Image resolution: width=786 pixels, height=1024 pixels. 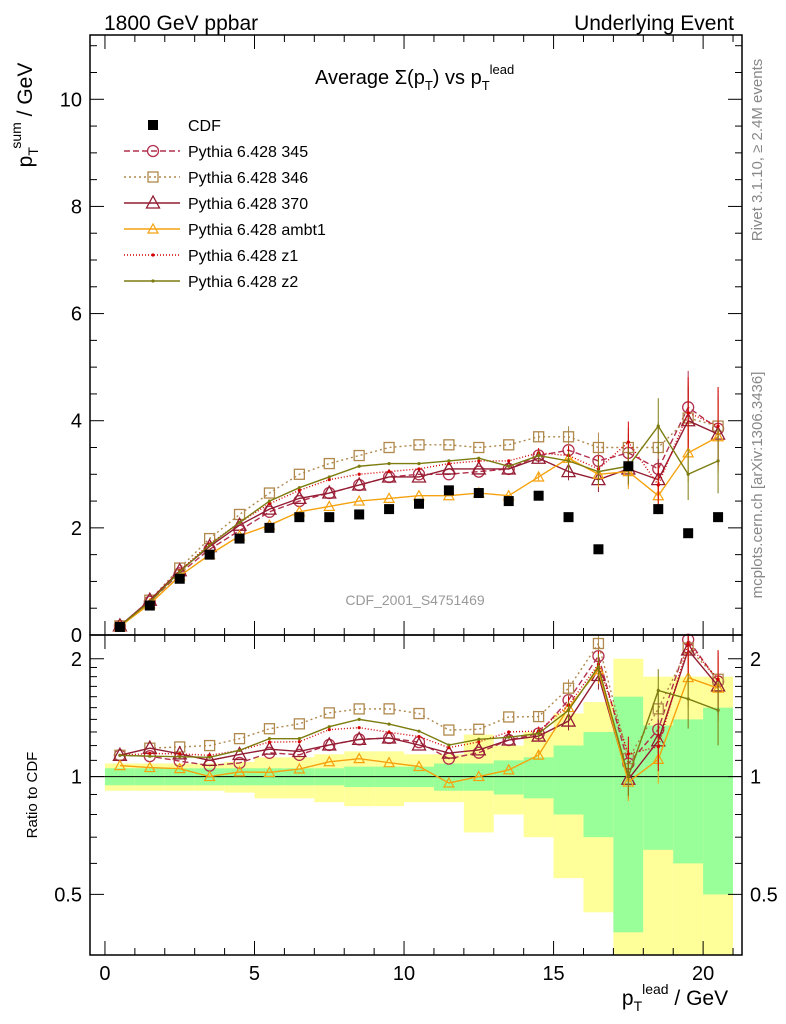 What do you see at coordinates (419, 702) in the screenshot?
I see `series-ratio-line` at bounding box center [419, 702].